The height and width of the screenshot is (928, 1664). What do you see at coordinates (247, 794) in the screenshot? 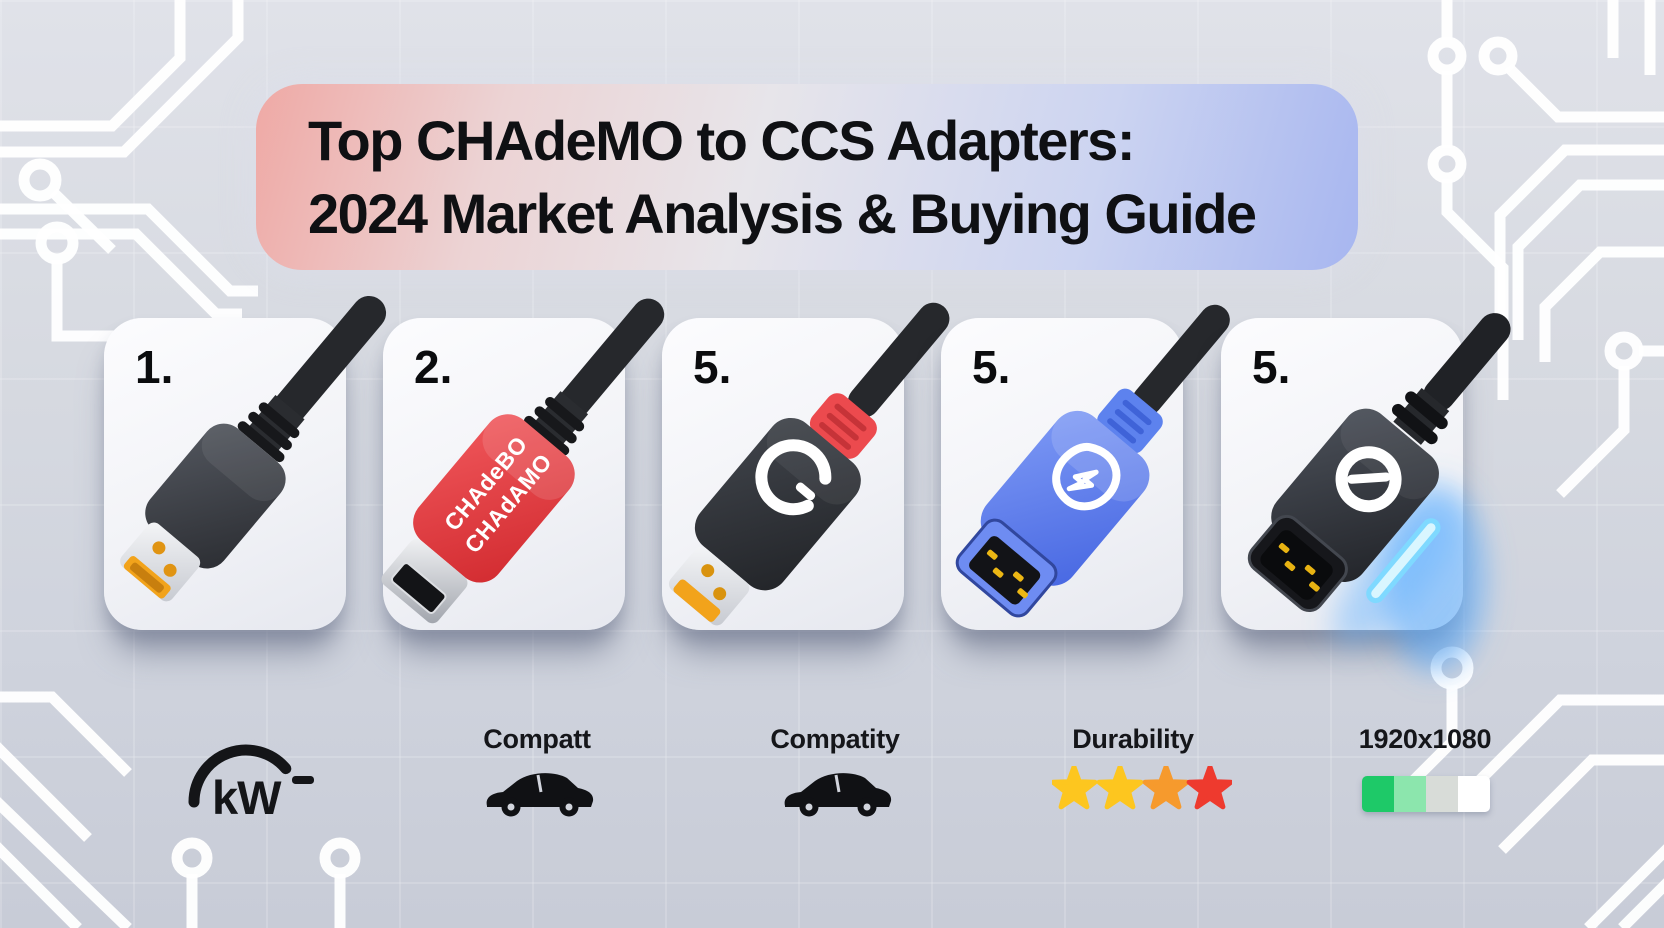
I see `kw-gauge-text: kW` at bounding box center [247, 794].